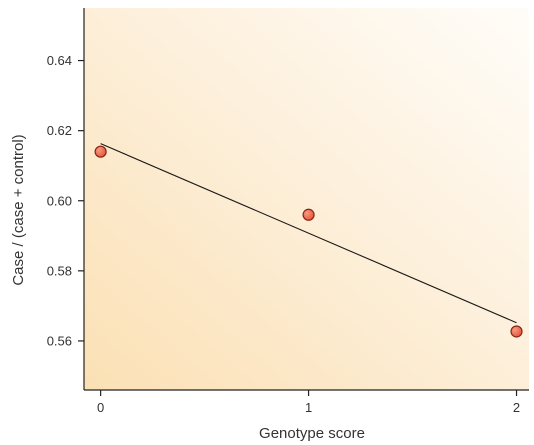 Image resolution: width=534 pixels, height=445 pixels. What do you see at coordinates (100, 407) in the screenshot?
I see `x-tick-label-0: 0` at bounding box center [100, 407].